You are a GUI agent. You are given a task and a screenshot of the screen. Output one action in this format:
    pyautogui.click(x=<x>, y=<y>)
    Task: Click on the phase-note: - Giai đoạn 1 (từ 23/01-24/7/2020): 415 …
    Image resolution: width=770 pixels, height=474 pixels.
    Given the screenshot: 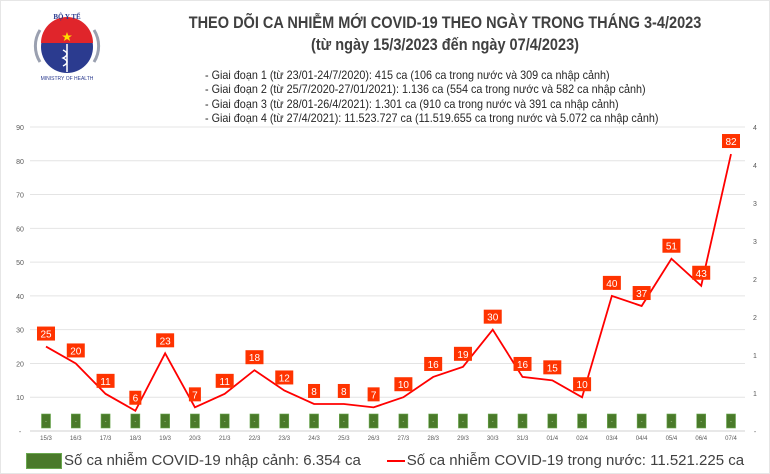 What is the action you would take?
    pyautogui.click(x=407, y=75)
    